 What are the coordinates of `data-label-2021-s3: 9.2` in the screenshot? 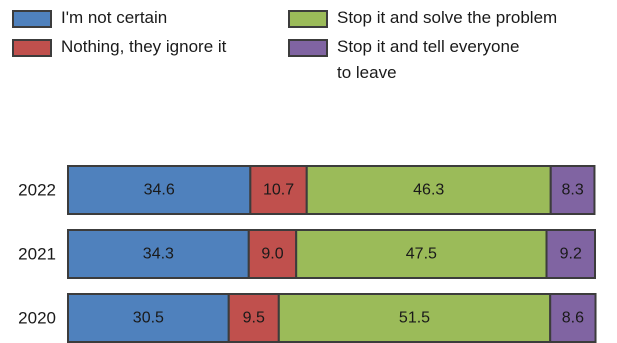 It's located at (571, 254).